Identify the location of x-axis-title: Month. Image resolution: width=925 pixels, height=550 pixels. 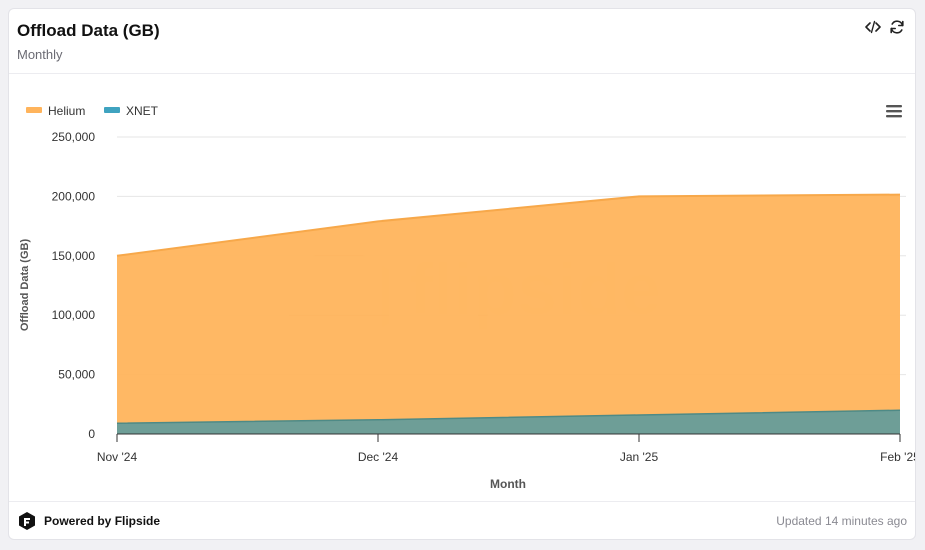
(508, 484).